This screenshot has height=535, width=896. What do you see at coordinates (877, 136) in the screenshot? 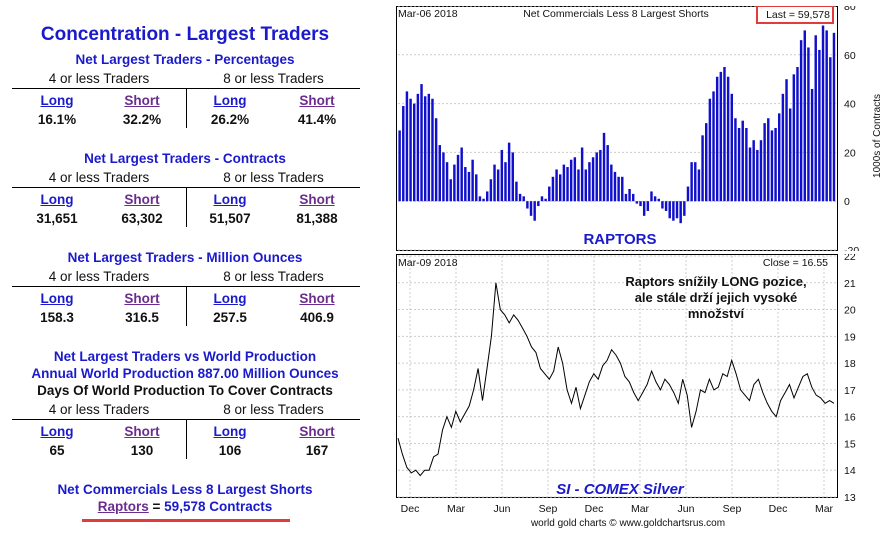
I see `chart1-ylabel: 1000s of Contracts` at bounding box center [877, 136].